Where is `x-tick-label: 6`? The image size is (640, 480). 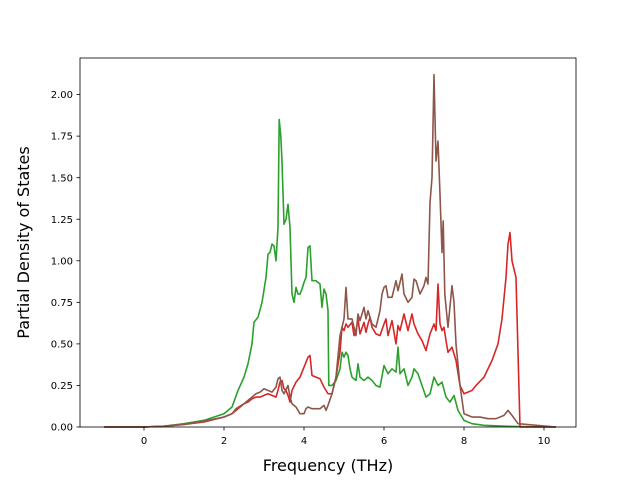
x-tick-label: 6 is located at coordinates (384, 441).